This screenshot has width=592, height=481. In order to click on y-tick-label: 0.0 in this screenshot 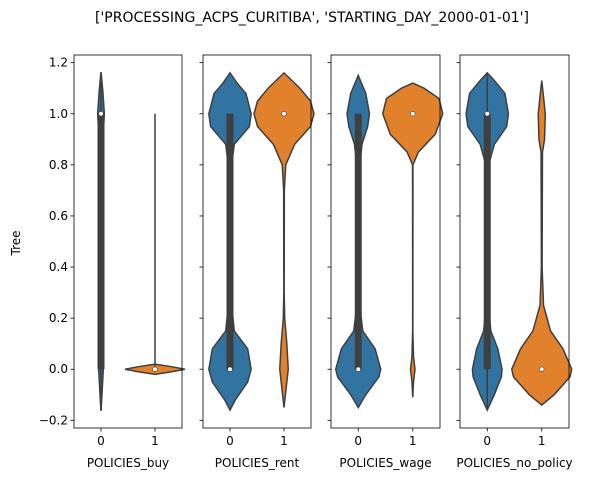, I will do `click(58, 369)`.